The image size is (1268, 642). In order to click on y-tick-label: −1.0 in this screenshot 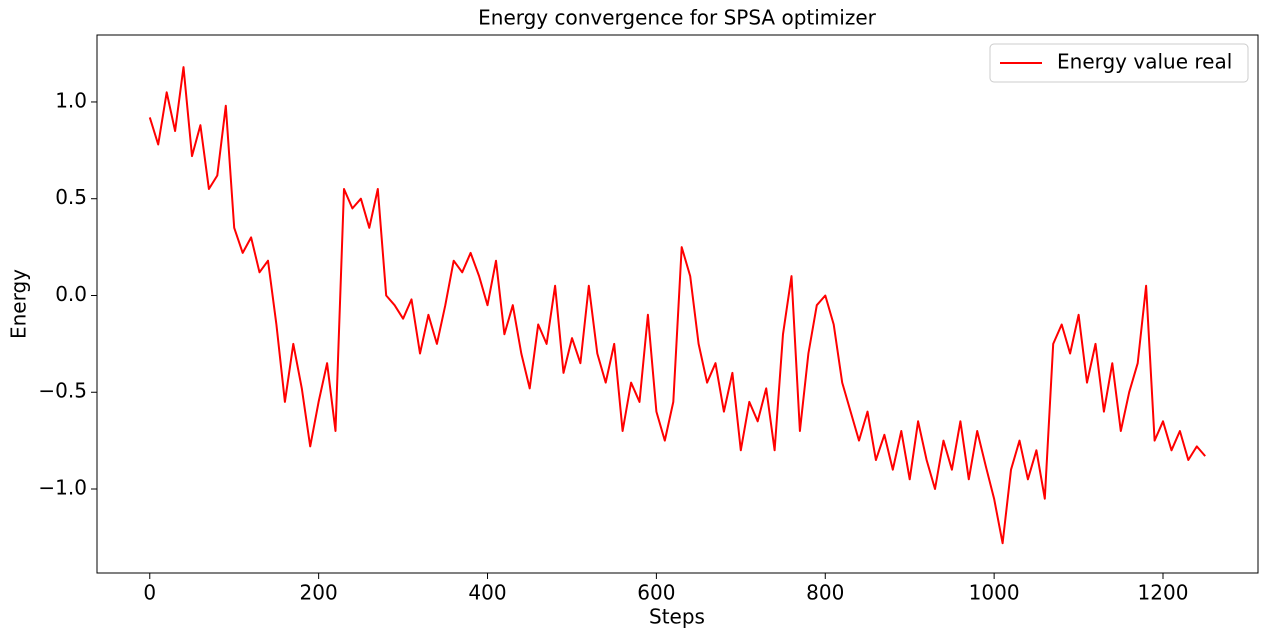, I will do `click(62, 488)`.